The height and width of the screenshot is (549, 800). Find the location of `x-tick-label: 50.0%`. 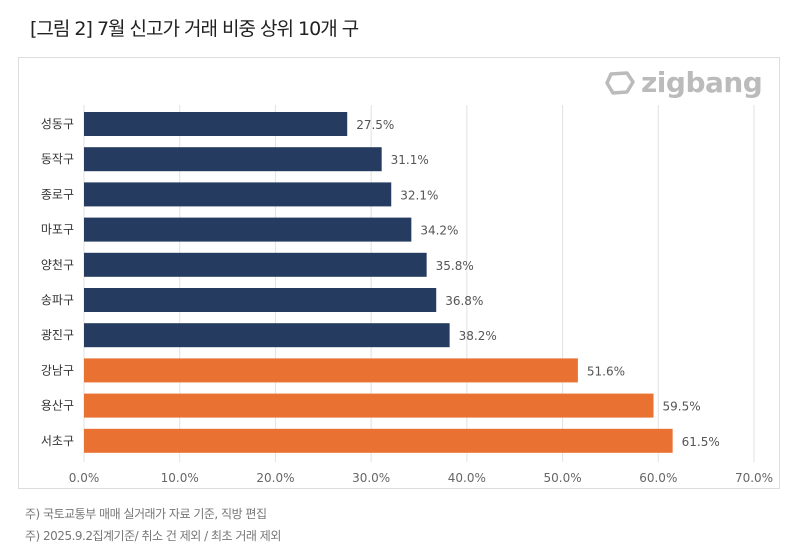

x-tick-label: 50.0% is located at coordinates (563, 478).